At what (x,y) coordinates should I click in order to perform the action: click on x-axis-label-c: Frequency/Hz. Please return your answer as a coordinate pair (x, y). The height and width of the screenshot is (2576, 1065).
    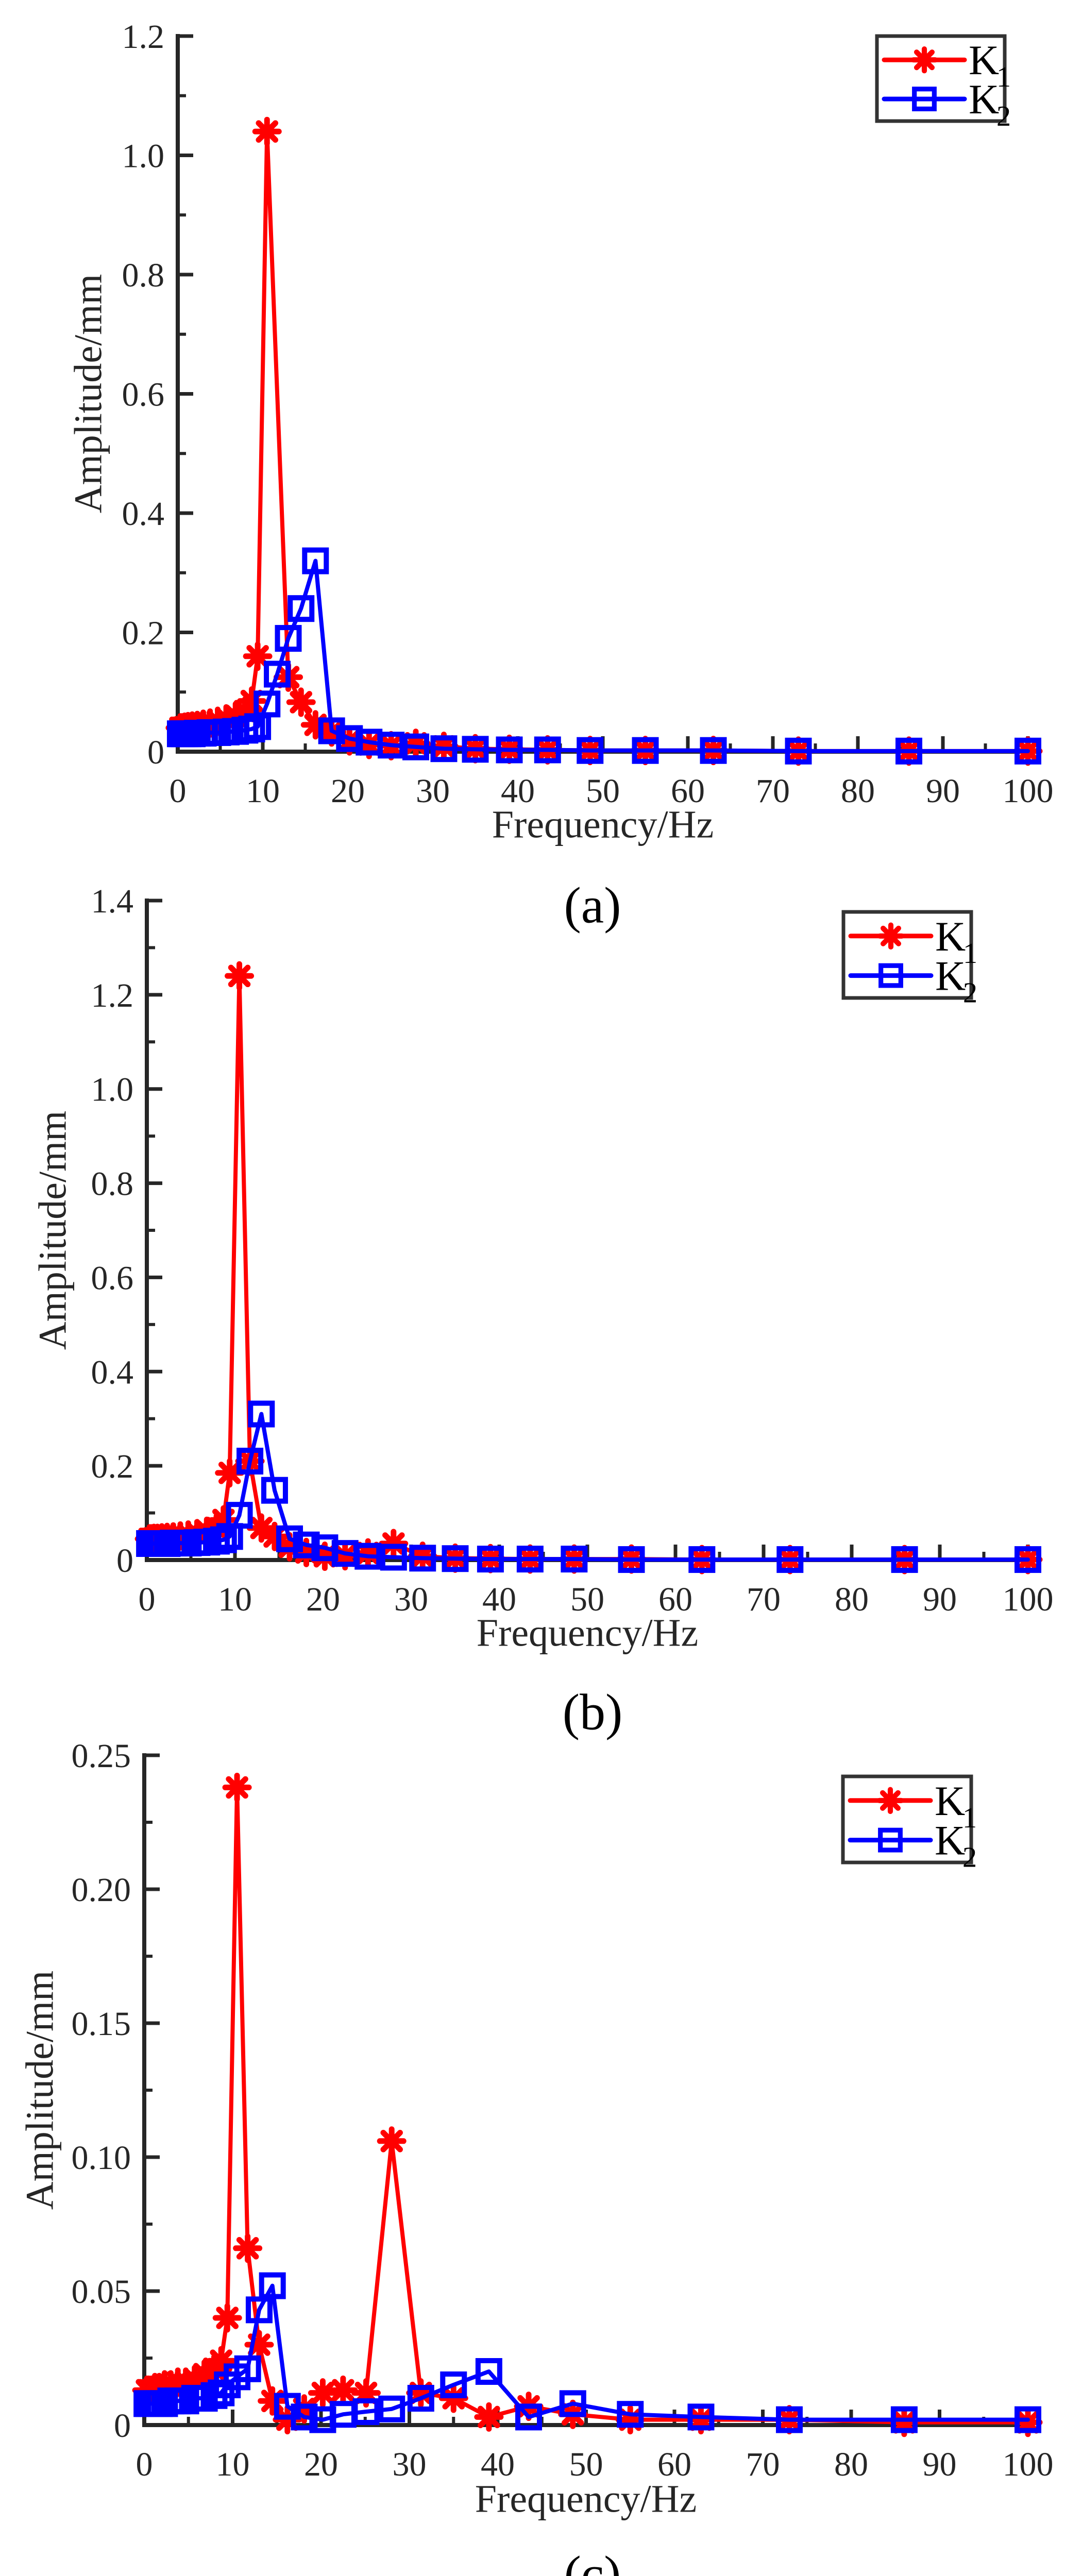
    Looking at the image, I should click on (586, 2499).